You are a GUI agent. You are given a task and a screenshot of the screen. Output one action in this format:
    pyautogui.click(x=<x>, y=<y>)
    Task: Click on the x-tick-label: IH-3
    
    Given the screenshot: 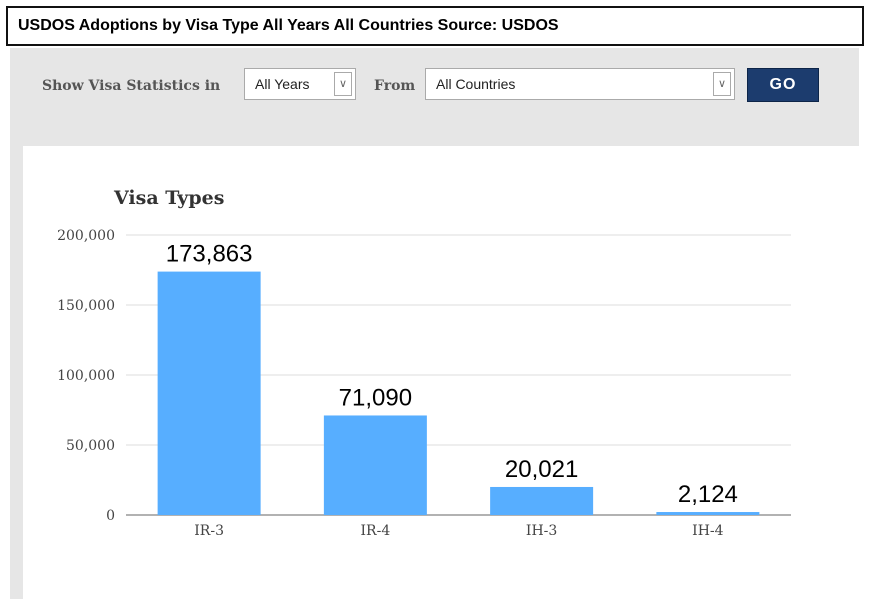 What is the action you would take?
    pyautogui.click(x=541, y=531)
    